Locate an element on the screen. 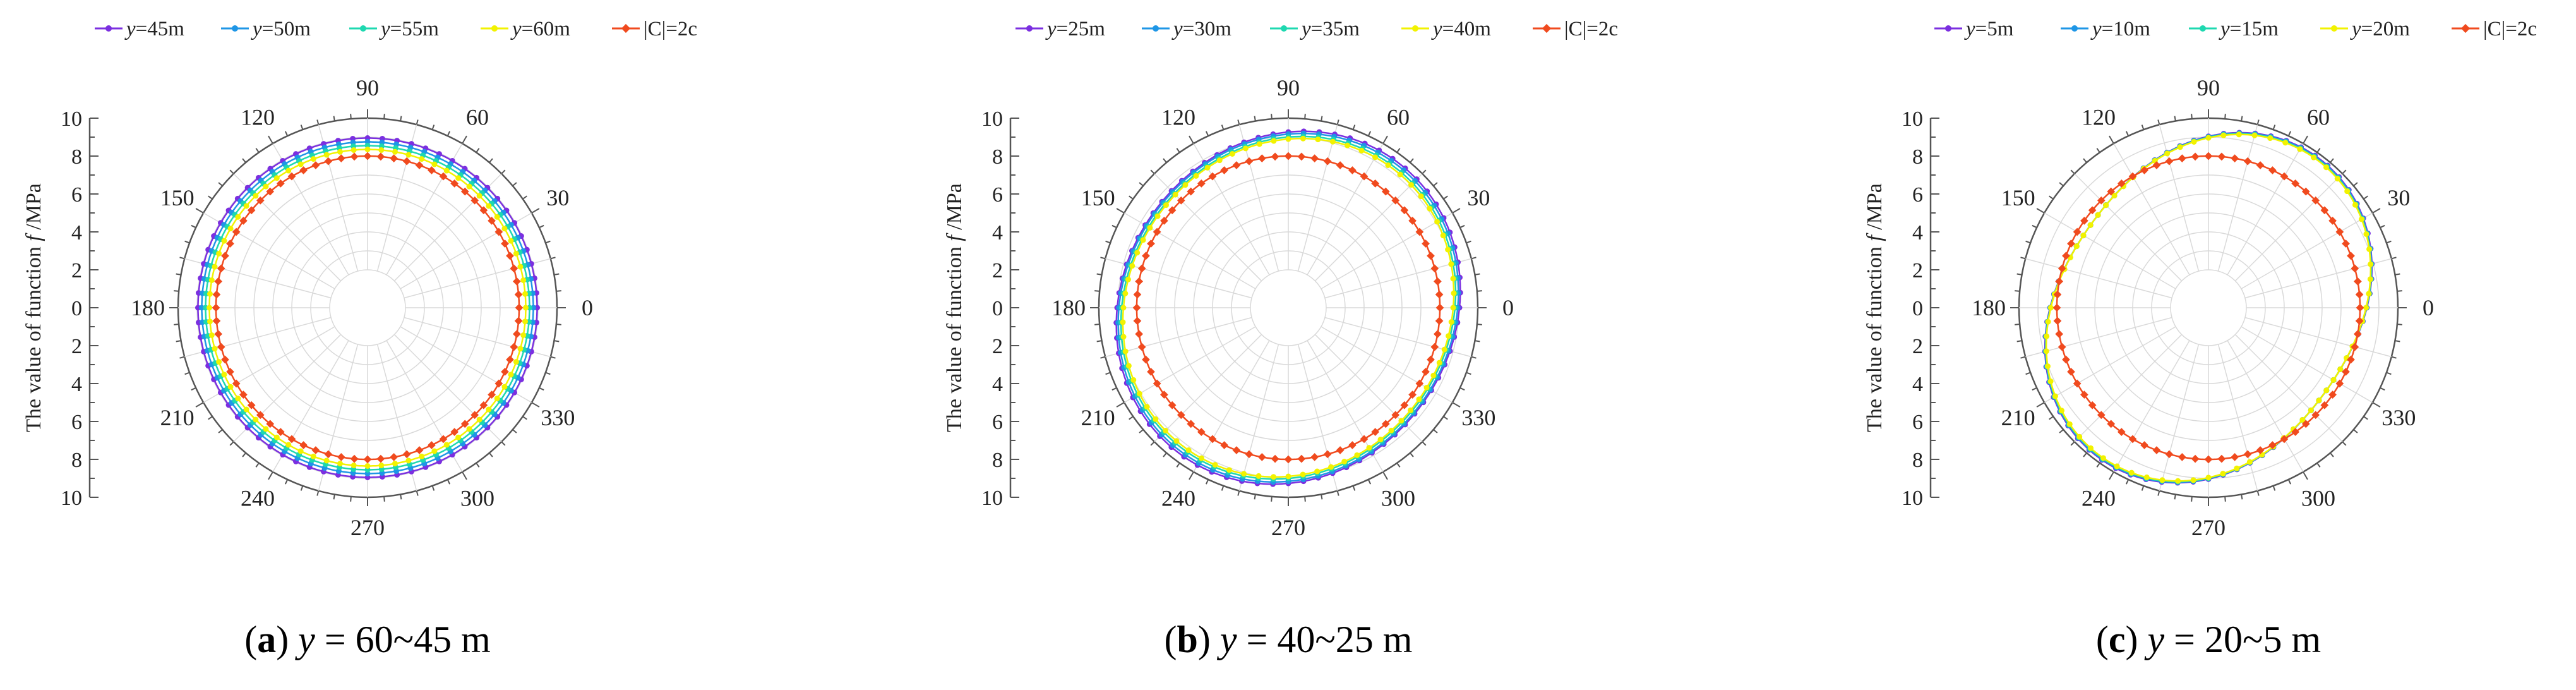 Image resolution: width=2576 pixels, height=690 pixels. angle-label: 120 is located at coordinates (2099, 117).